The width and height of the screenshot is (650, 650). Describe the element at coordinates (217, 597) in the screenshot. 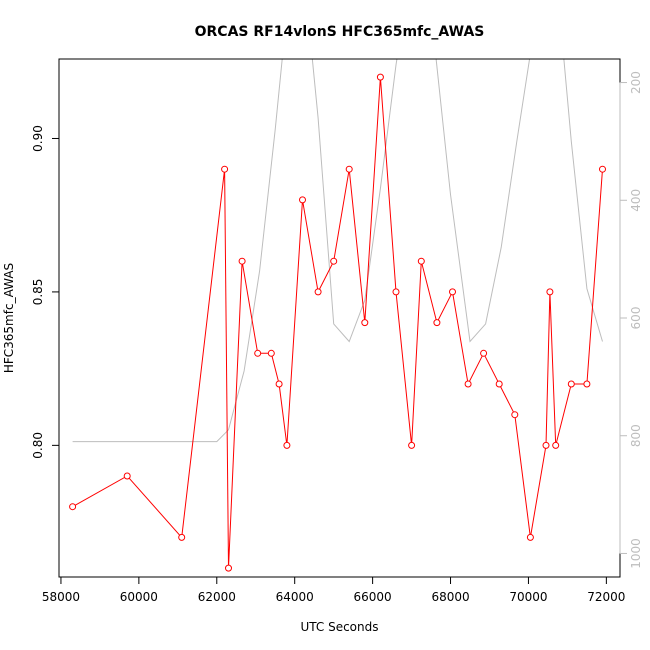

I see `x-tick-label: 62000` at that location.